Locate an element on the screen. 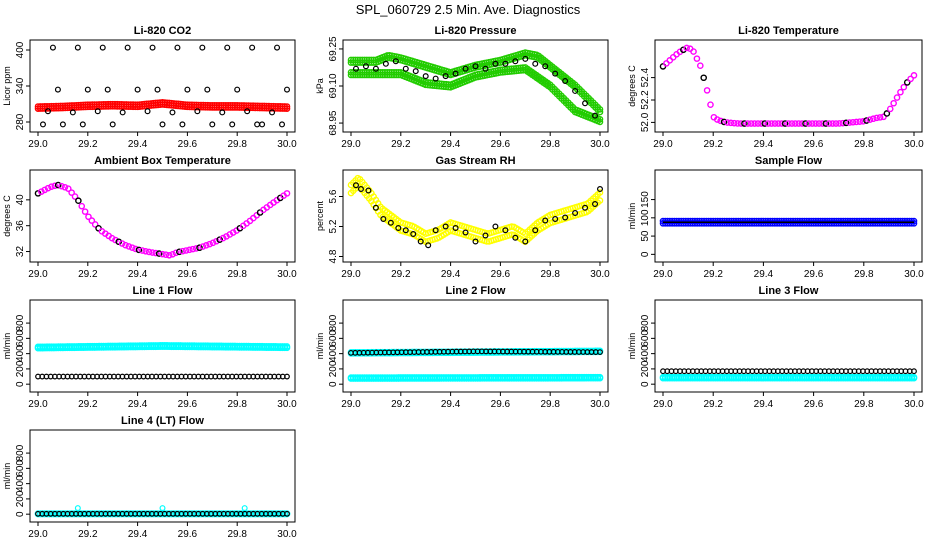 This screenshot has width=936, height=540. series-band-cyan is located at coordinates (475, 377).